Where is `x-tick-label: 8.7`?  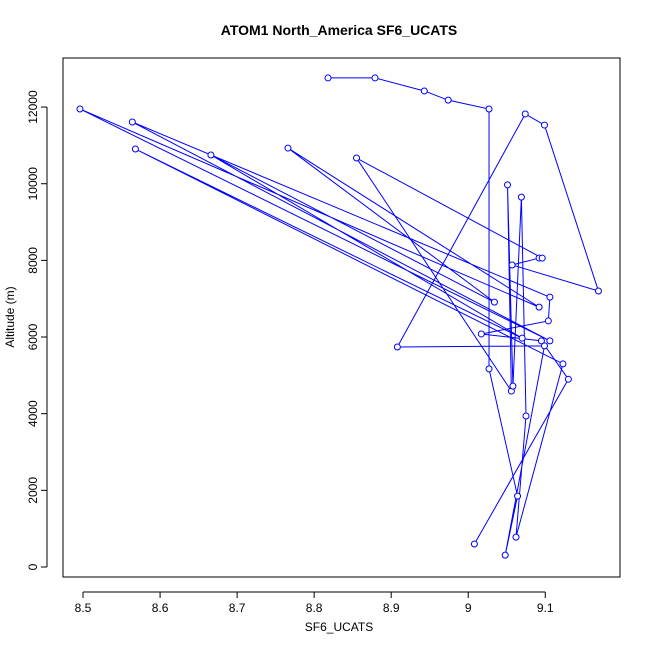 x-tick-label: 8.7 is located at coordinates (237, 608).